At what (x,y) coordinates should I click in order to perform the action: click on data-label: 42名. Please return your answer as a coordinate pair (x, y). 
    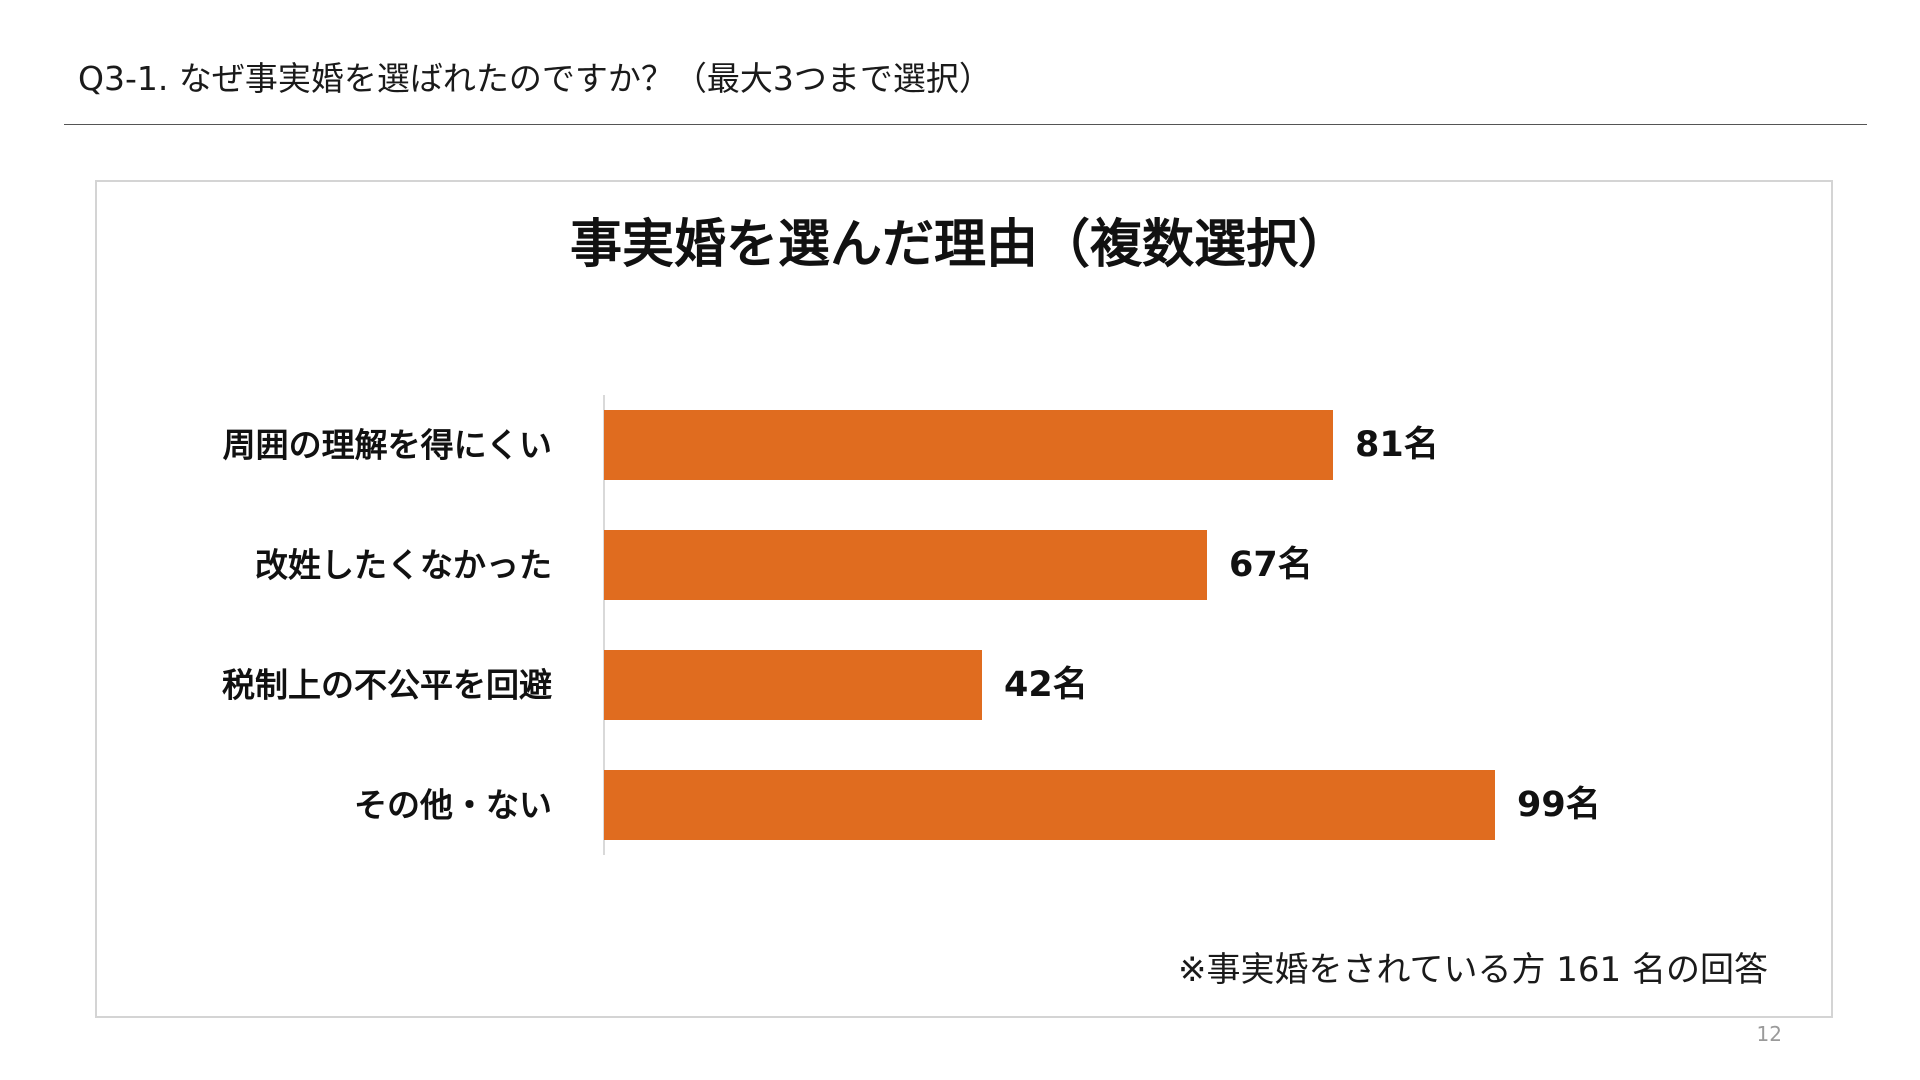
    Looking at the image, I should click on (1046, 685).